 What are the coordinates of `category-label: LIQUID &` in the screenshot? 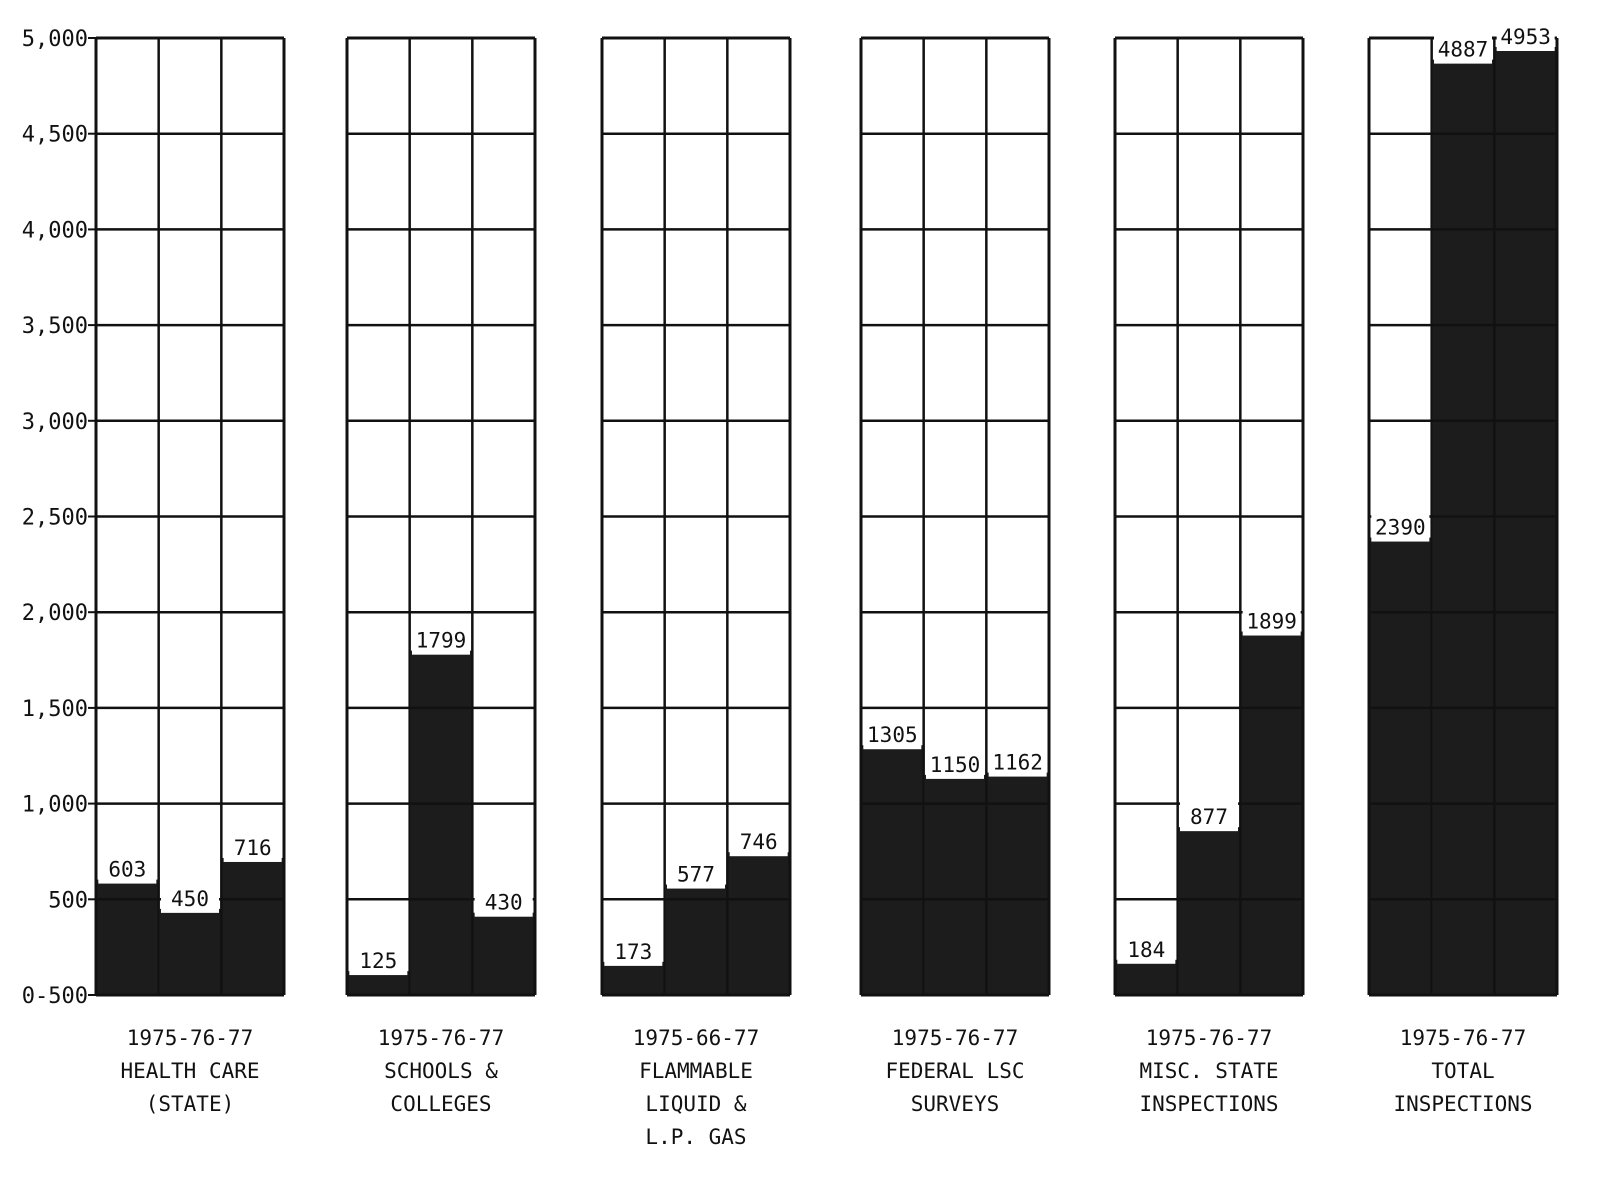 It's located at (696, 1104).